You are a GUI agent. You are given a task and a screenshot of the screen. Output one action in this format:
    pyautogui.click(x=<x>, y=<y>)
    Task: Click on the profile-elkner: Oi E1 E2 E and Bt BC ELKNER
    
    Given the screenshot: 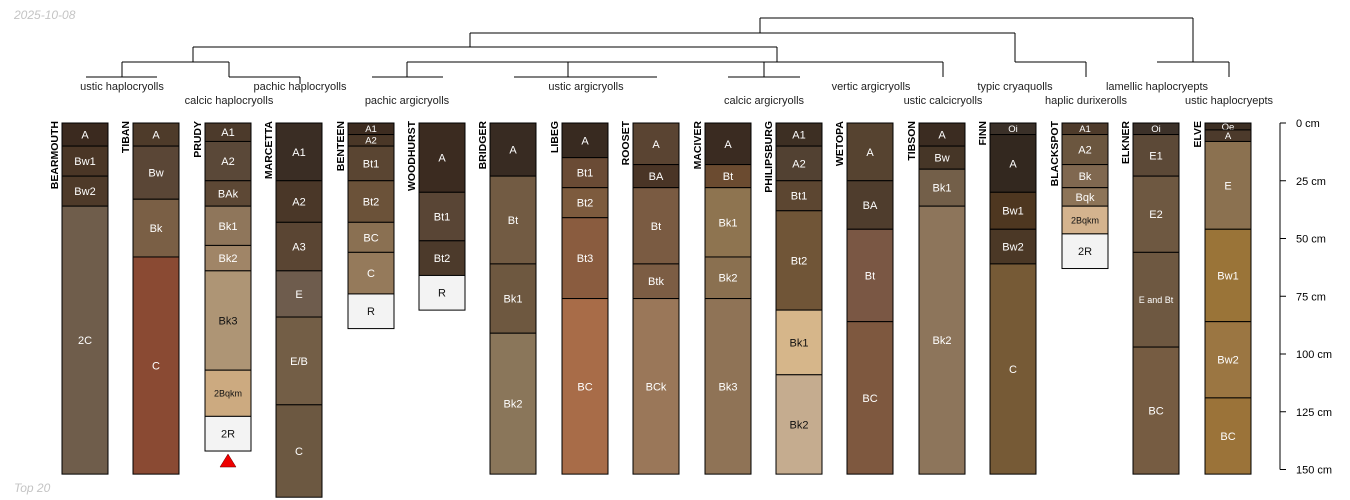 What is the action you would take?
    pyautogui.click(x=1150, y=298)
    